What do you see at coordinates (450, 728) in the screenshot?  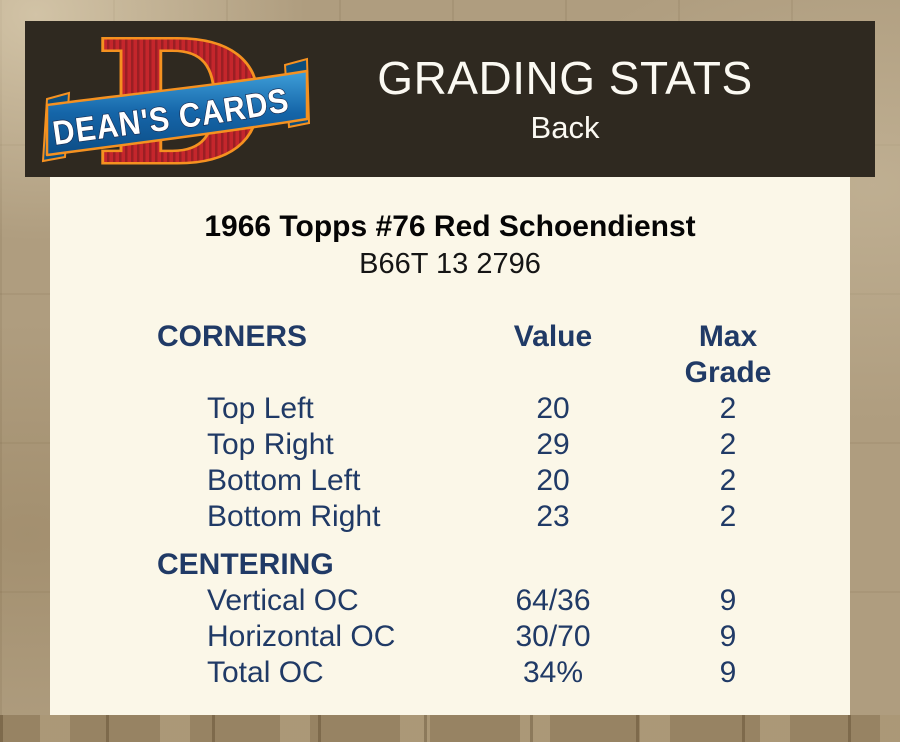 I see `background-card-strip` at bounding box center [450, 728].